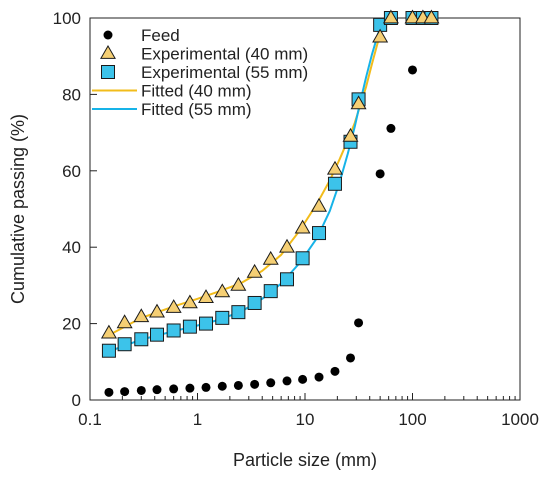 The height and width of the screenshot is (477, 550). What do you see at coordinates (196, 109) in the screenshot?
I see `legend-label-fitted-55-mm: Fitted (55 mm)` at bounding box center [196, 109].